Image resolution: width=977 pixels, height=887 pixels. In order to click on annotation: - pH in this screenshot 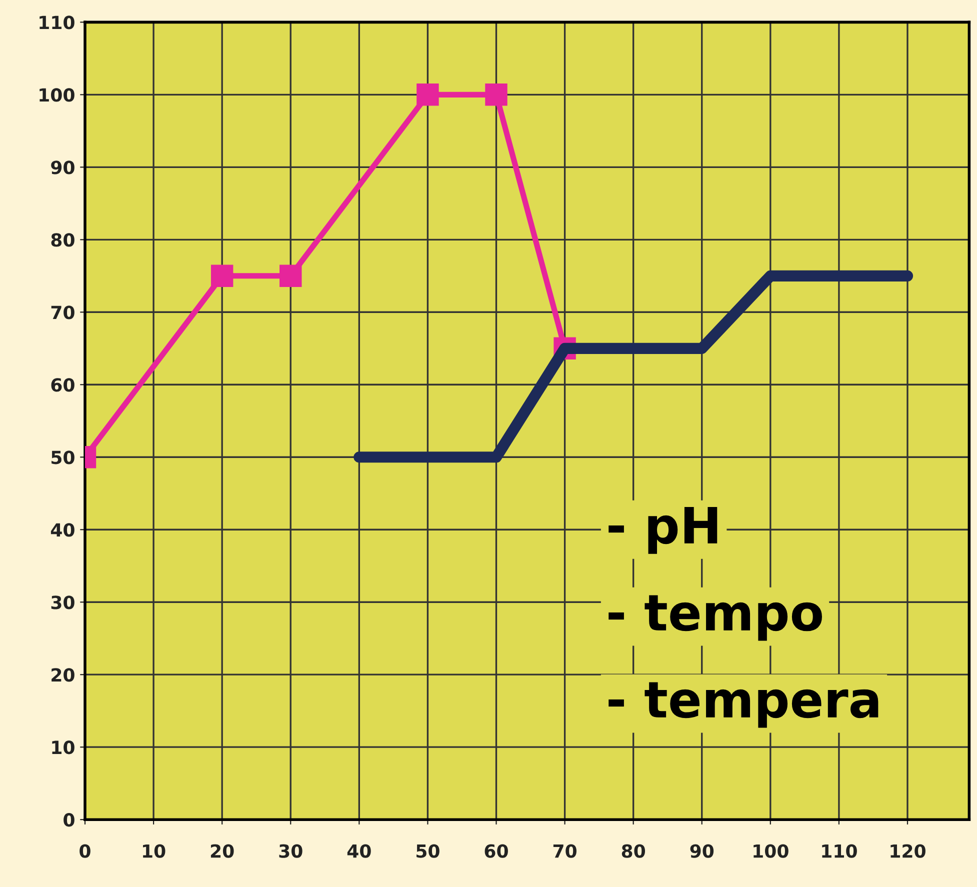, I will do `click(663, 530)`.